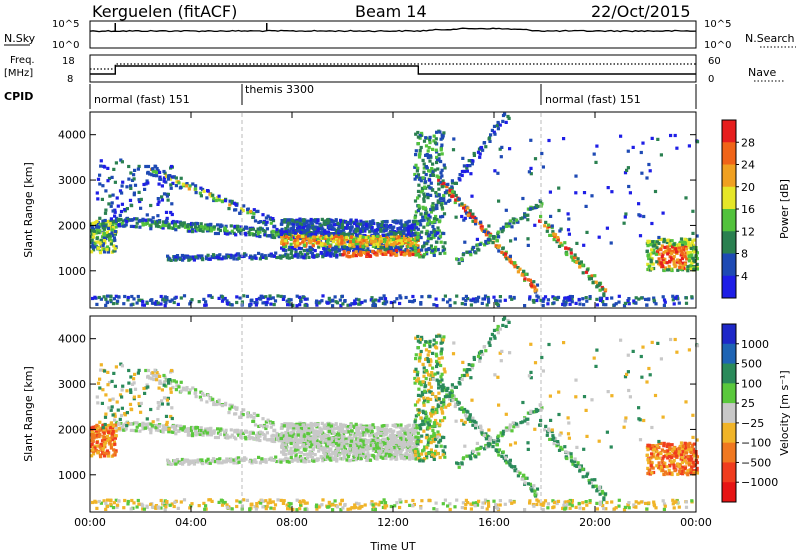 The height and width of the screenshot is (558, 800). Describe the element at coordinates (748, 142) in the screenshot. I see `power-cbar-tick-label-6: 28` at that location.